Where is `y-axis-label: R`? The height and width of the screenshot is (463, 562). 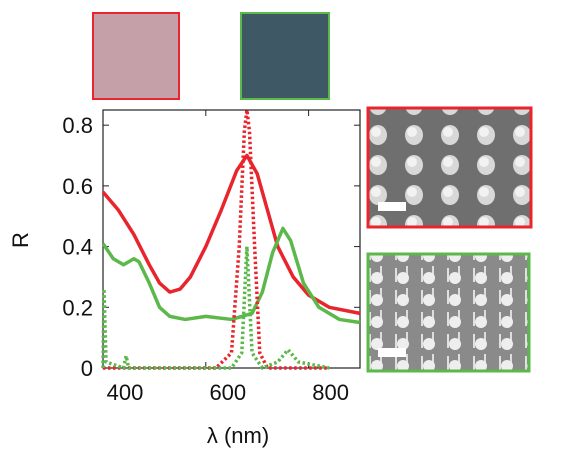 y-axis-label: R is located at coordinates (20, 240).